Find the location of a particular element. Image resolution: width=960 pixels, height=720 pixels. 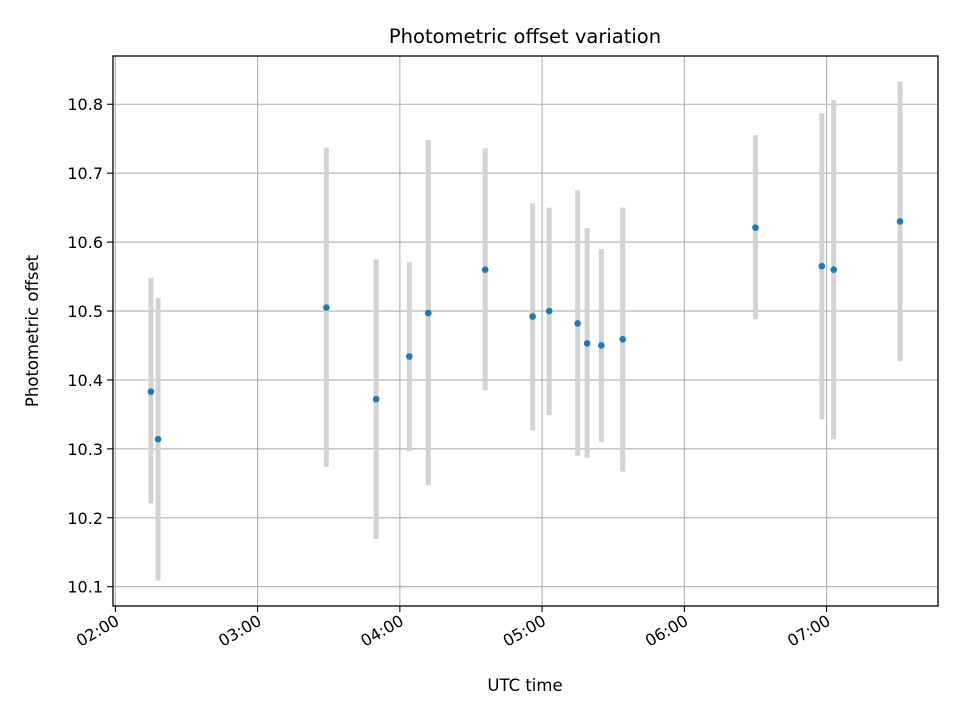

x-axis-label: UTC time is located at coordinates (524, 685).